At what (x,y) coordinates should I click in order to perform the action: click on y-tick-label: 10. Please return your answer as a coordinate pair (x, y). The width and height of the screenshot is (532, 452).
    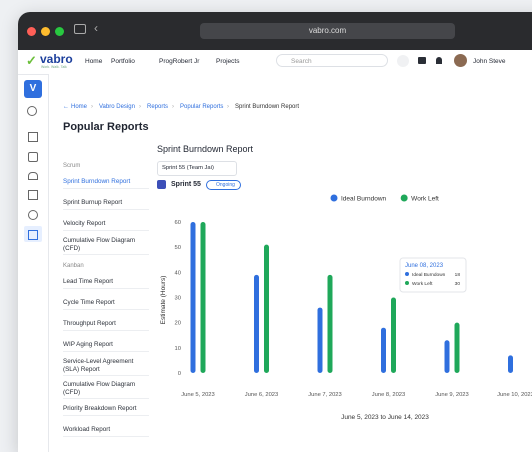
    Looking at the image, I should click on (178, 349).